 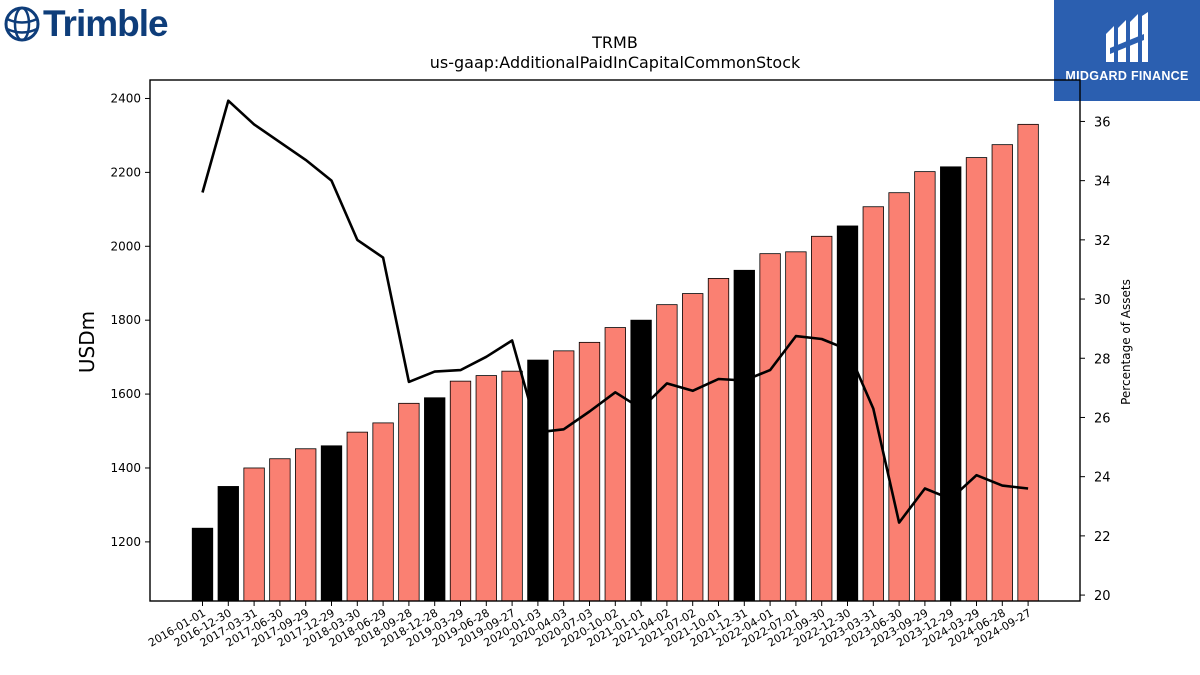 What do you see at coordinates (1102, 300) in the screenshot?
I see `y2-tick-label-30: 30` at bounding box center [1102, 300].